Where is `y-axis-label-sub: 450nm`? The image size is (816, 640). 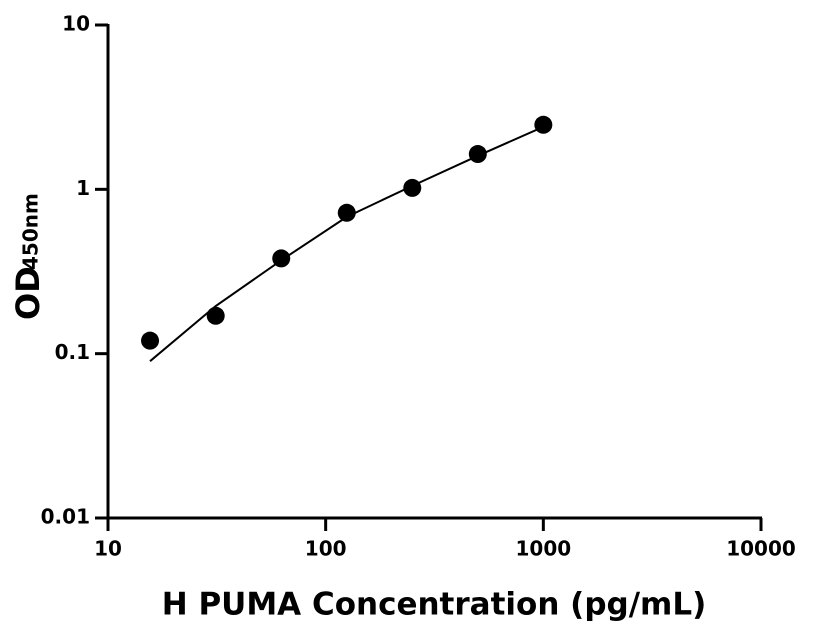 y-axis-label-sub: 450nm is located at coordinates (31, 231).